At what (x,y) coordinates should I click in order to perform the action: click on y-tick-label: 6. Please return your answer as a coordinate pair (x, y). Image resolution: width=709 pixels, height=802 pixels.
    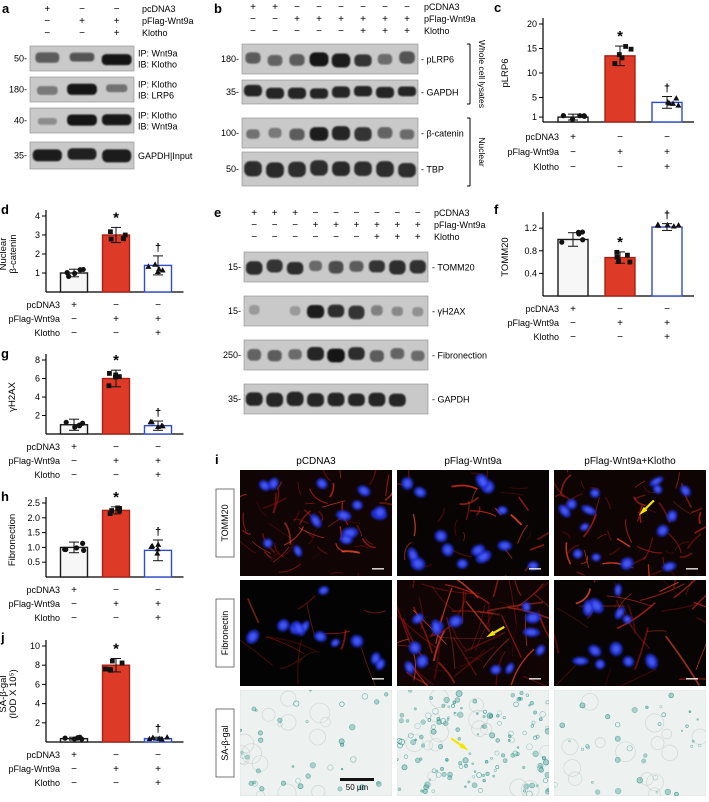
    Looking at the image, I should click on (37, 684).